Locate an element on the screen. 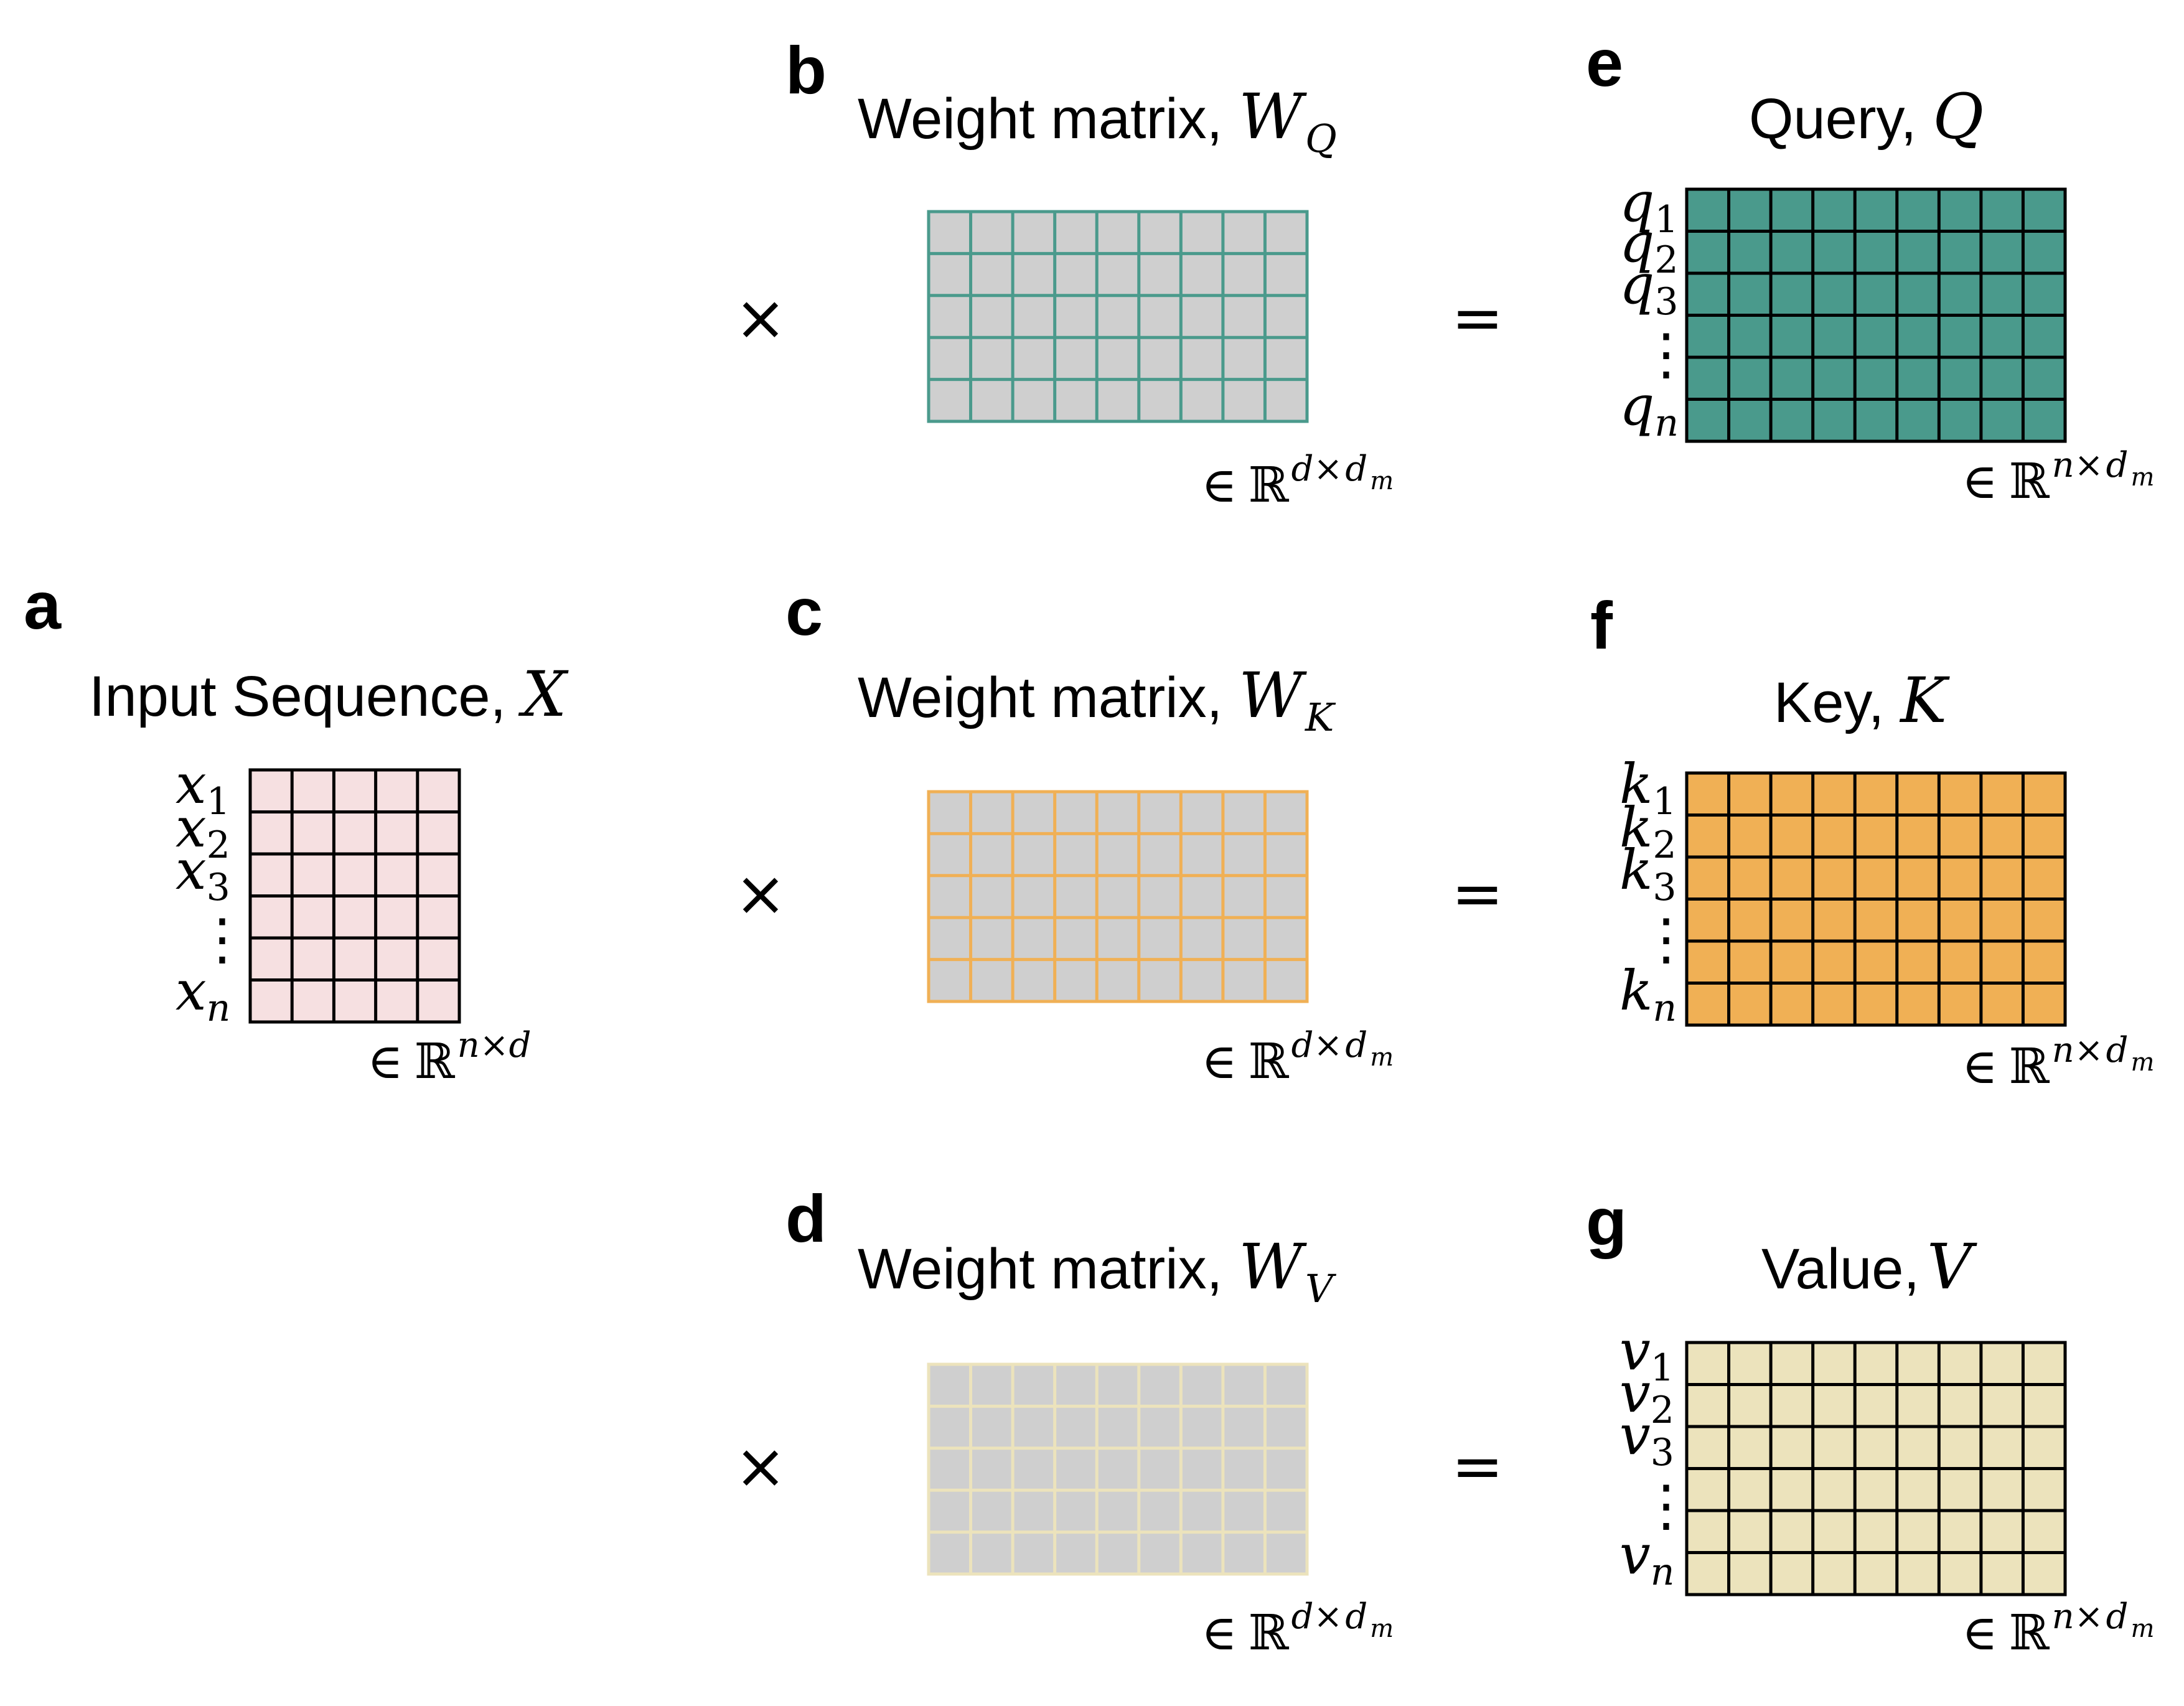 The width and height of the screenshot is (2184, 1706). panel-a-title: Input Sequence, X is located at coordinates (329, 694).